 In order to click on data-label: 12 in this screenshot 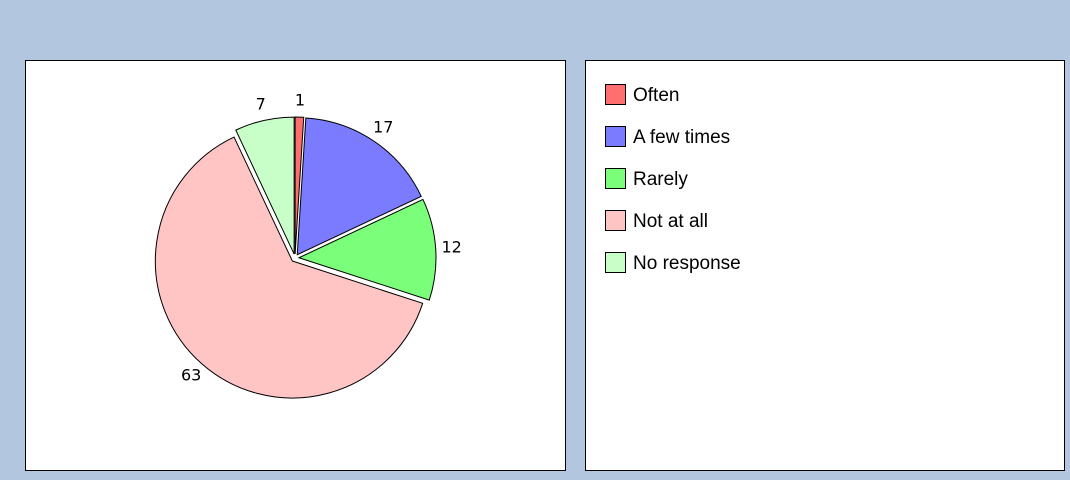, I will do `click(452, 247)`.